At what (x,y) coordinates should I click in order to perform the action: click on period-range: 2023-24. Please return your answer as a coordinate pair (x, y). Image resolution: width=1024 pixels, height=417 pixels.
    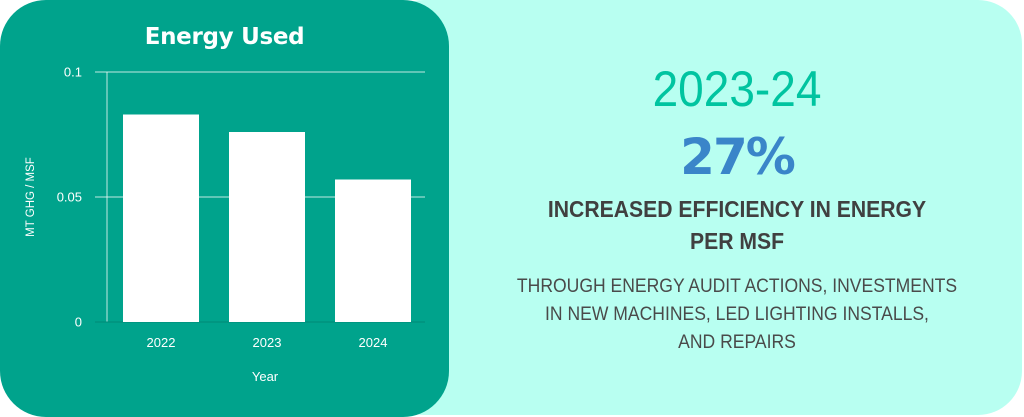
    Looking at the image, I should click on (737, 89).